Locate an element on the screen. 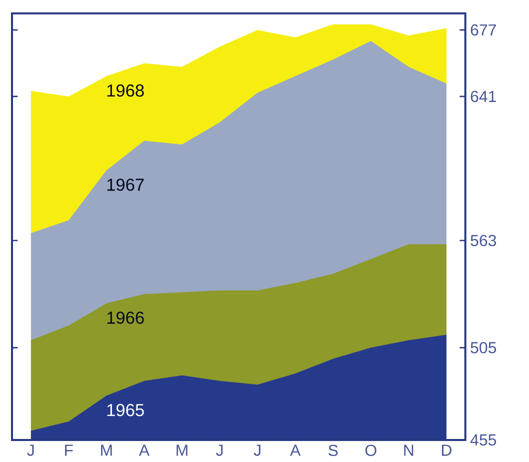 The width and height of the screenshot is (529, 462). series-label: 1966 is located at coordinates (125, 318).